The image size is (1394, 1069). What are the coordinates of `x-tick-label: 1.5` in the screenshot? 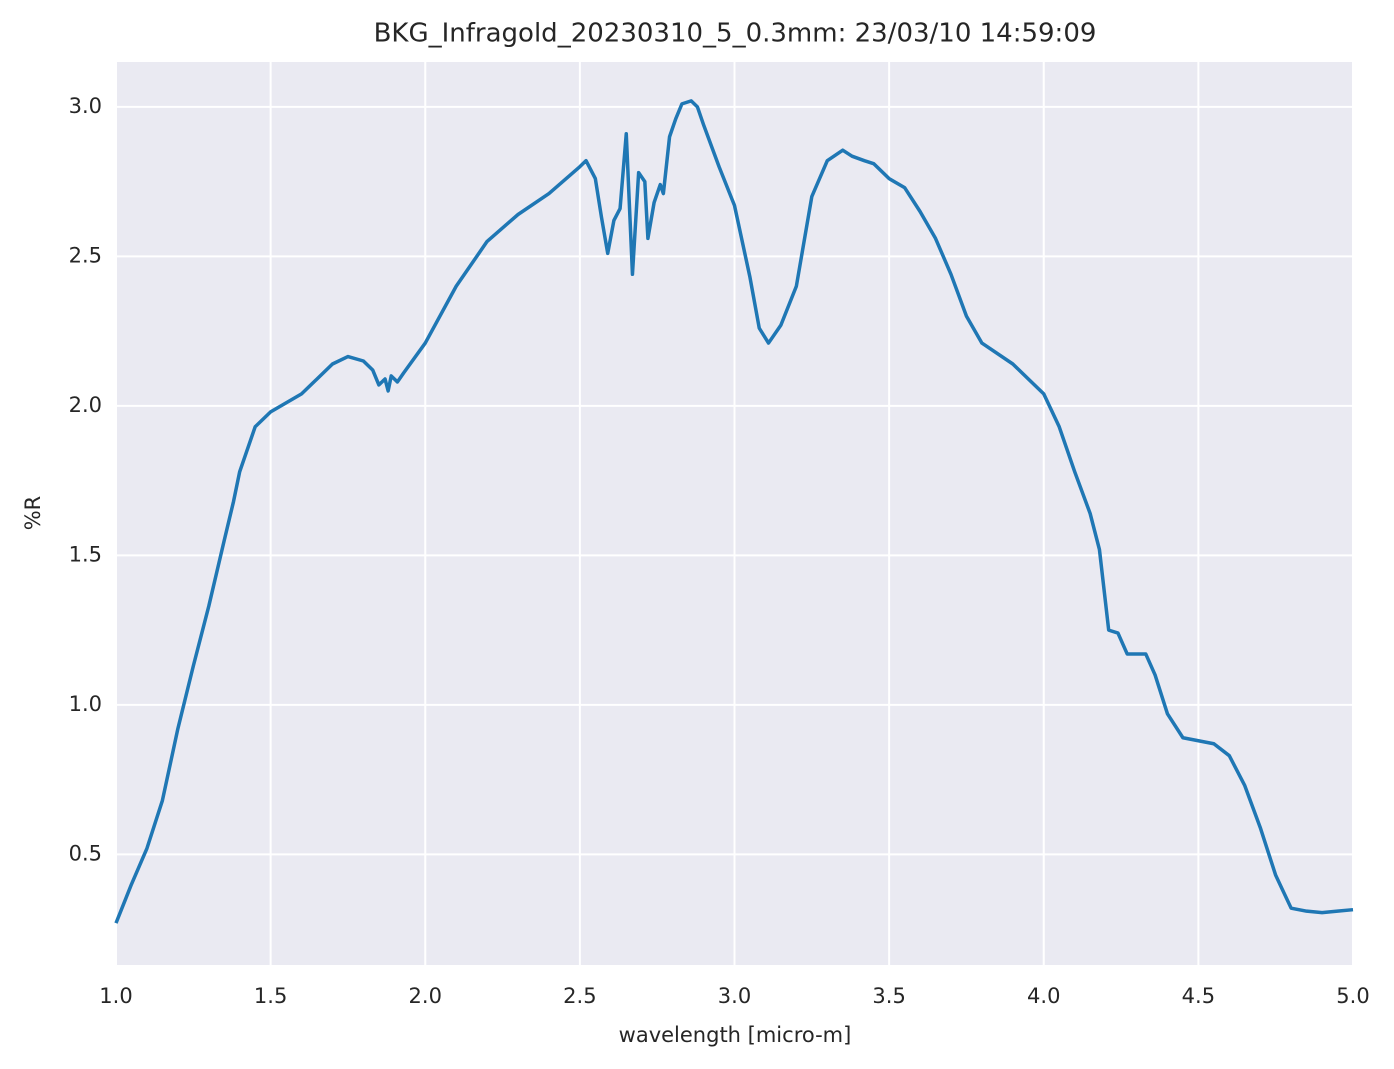 It's located at (270, 996).